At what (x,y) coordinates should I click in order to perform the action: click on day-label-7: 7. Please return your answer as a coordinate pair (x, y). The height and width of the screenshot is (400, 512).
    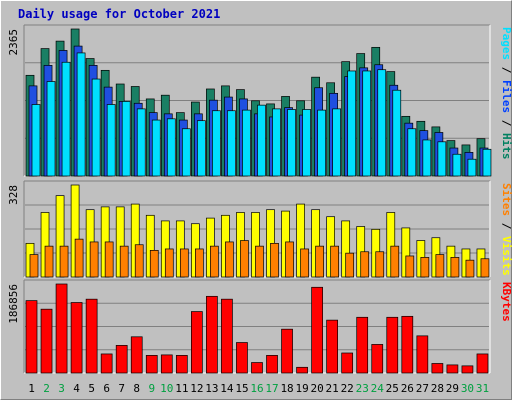
    Looking at the image, I should click on (121, 388).